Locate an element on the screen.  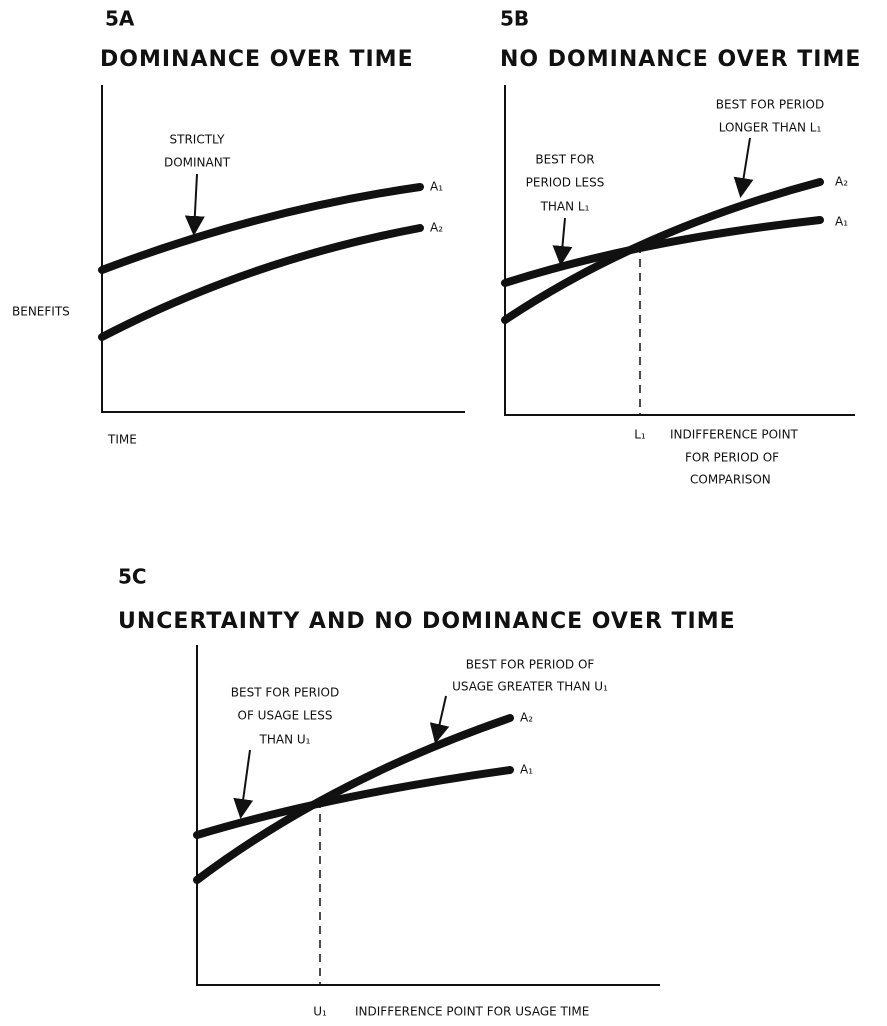
annotation: BEST FOR PERIOD OF is located at coordinates (530, 665).